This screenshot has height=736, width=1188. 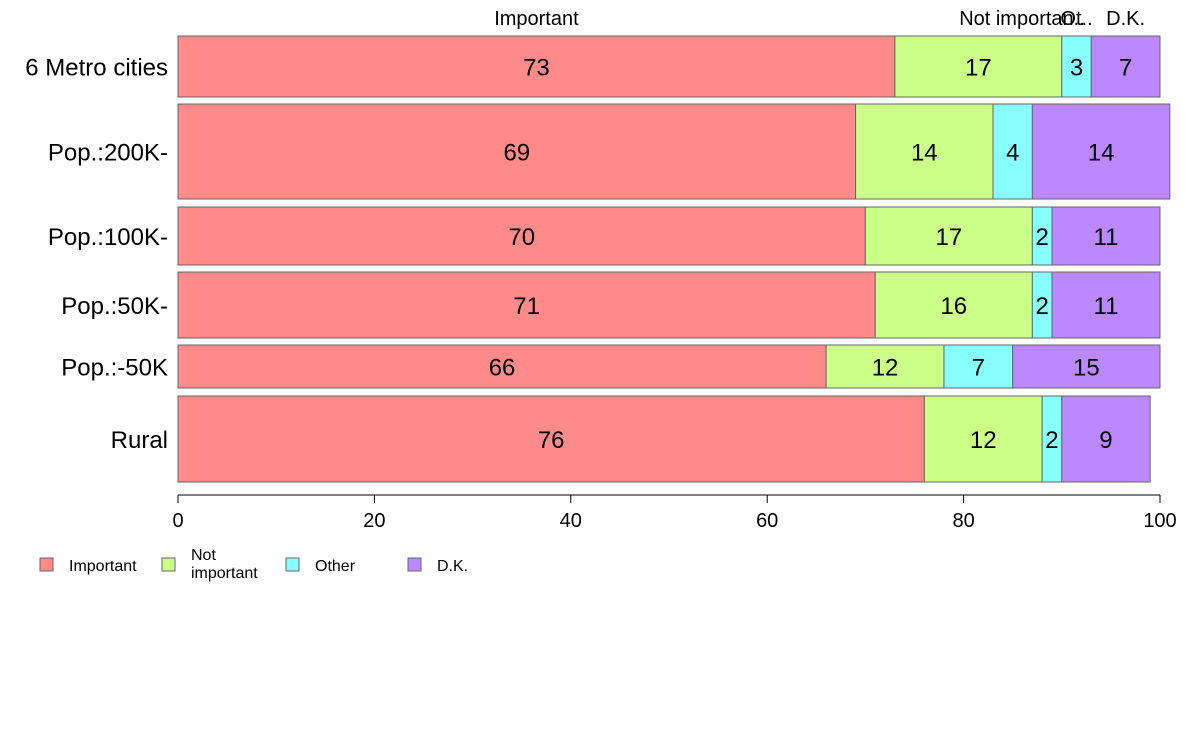 What do you see at coordinates (139, 440) in the screenshot?
I see `category-label: Rural` at bounding box center [139, 440].